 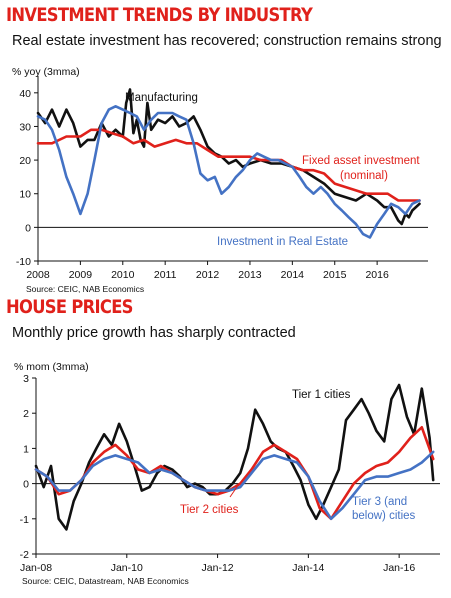 What do you see at coordinates (335, 275) in the screenshot?
I see `investment-x-tick-label: 2015` at bounding box center [335, 275].